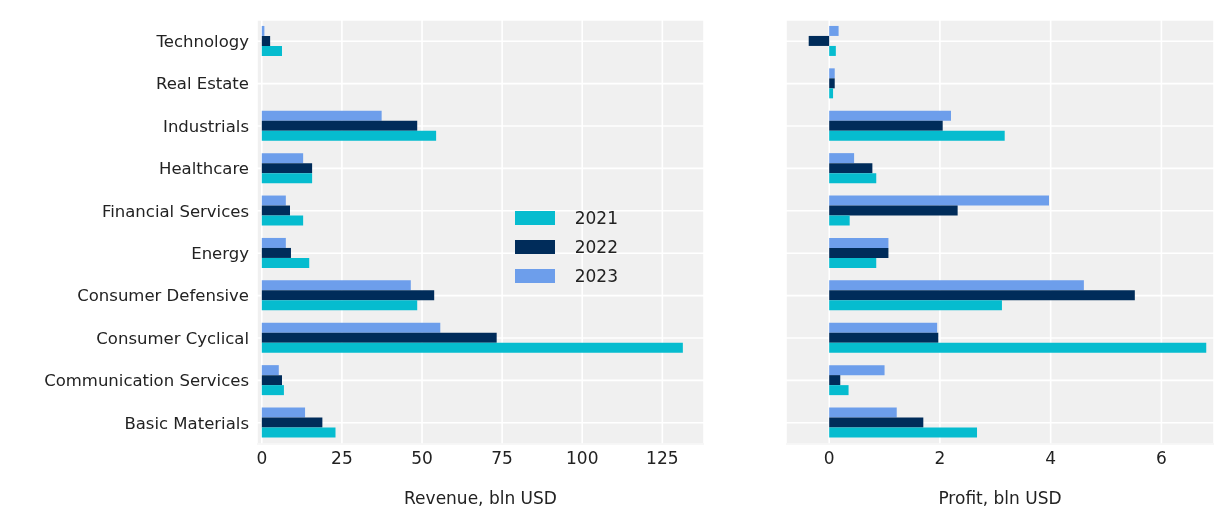 The height and width of the screenshot is (523, 1222). I want to click on y-tick-label: Communication Services, so click(146, 381).